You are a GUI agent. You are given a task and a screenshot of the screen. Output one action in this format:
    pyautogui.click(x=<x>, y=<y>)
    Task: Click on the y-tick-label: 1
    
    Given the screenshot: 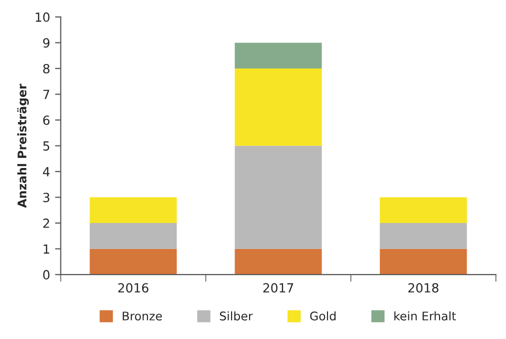 What is the action you would take?
    pyautogui.click(x=47, y=249)
    